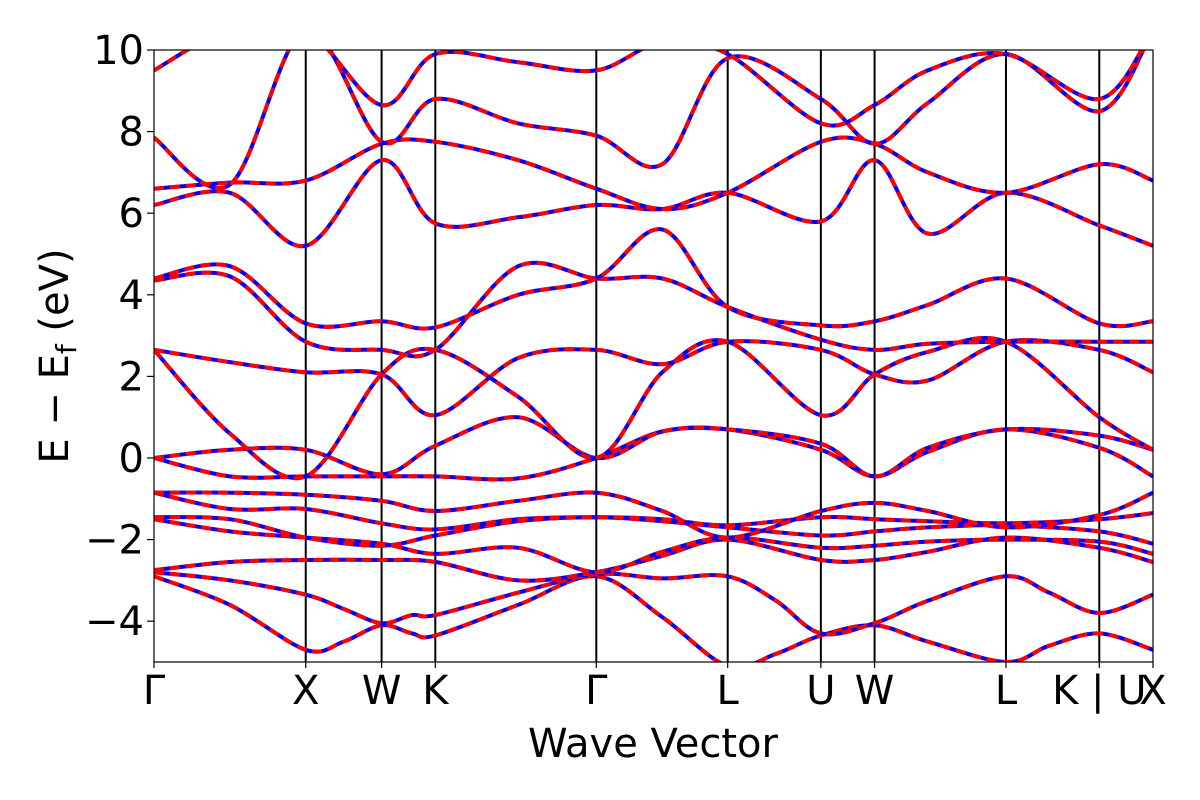 Image resolution: width=1200 pixels, height=800 pixels. Describe the element at coordinates (131, 377) in the screenshot. I see `y-tick-label: 2` at that location.